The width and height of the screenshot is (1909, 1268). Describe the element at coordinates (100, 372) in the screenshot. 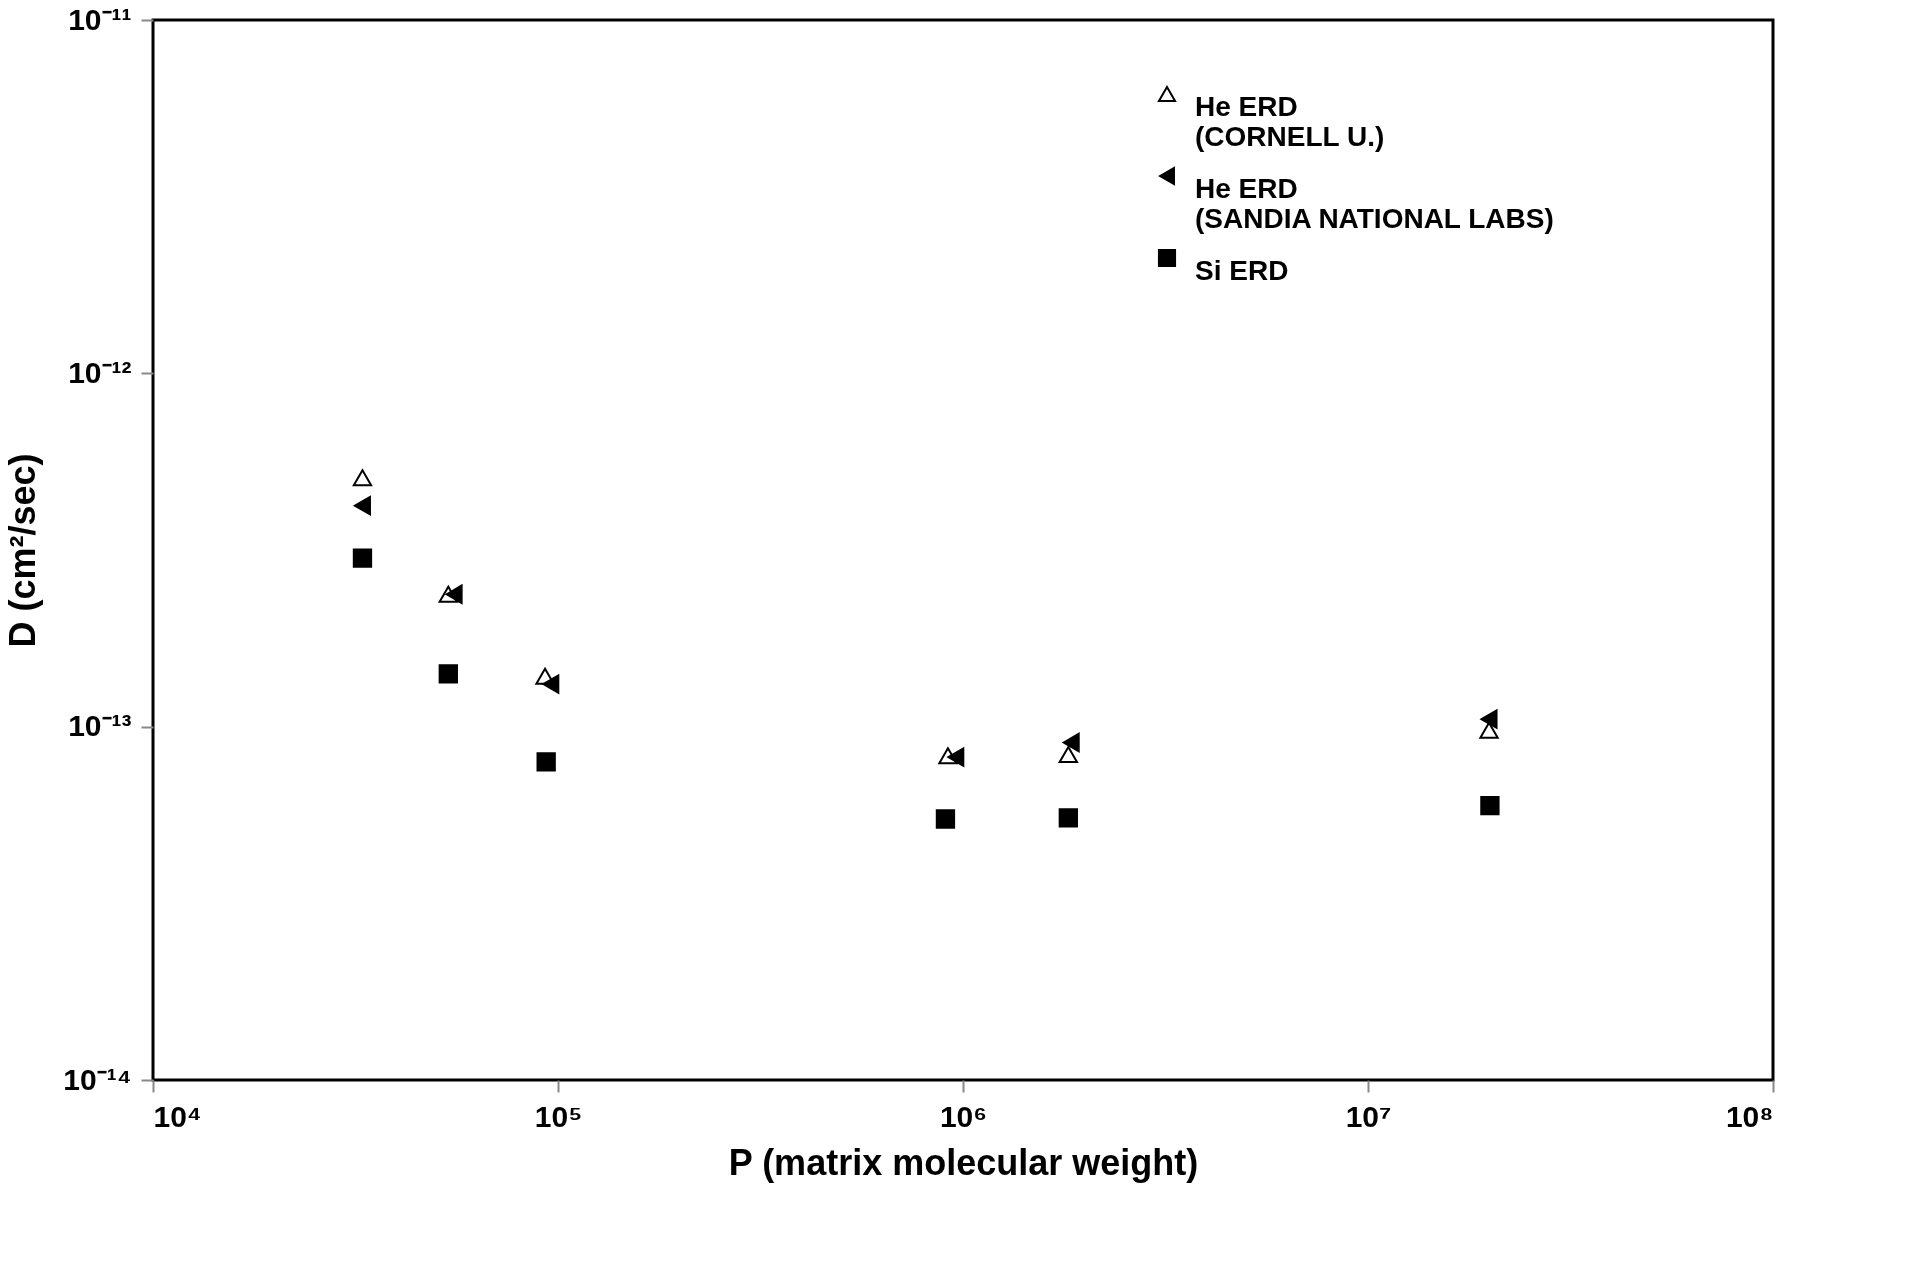

I see `y-tick-label: 10⁻¹²` at that location.